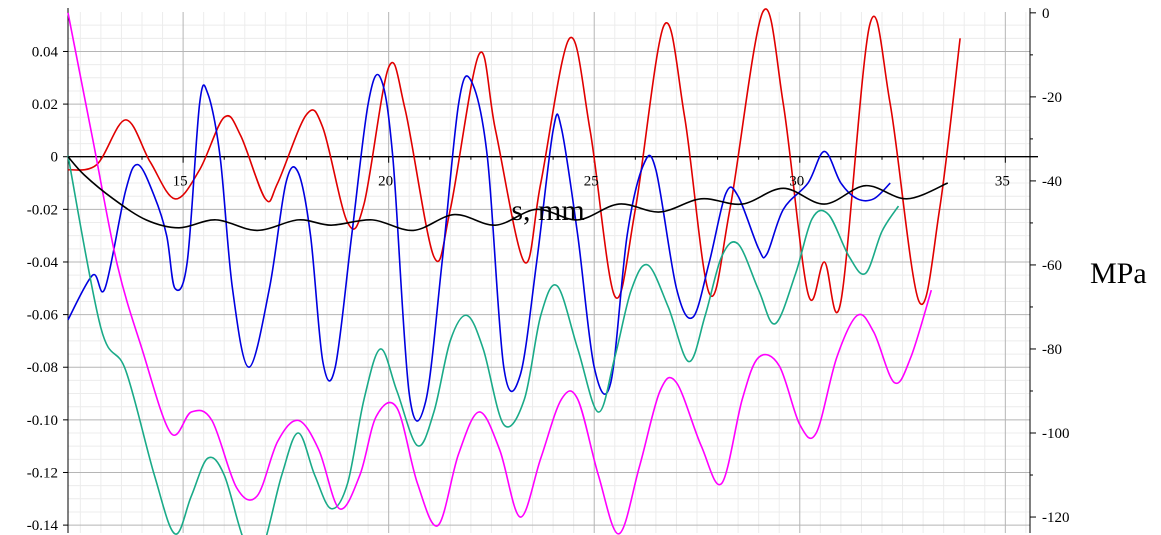 This screenshot has width=1161, height=535. What do you see at coordinates (1052, 350) in the screenshot?
I see `y-right-tick-label: -80` at bounding box center [1052, 350].